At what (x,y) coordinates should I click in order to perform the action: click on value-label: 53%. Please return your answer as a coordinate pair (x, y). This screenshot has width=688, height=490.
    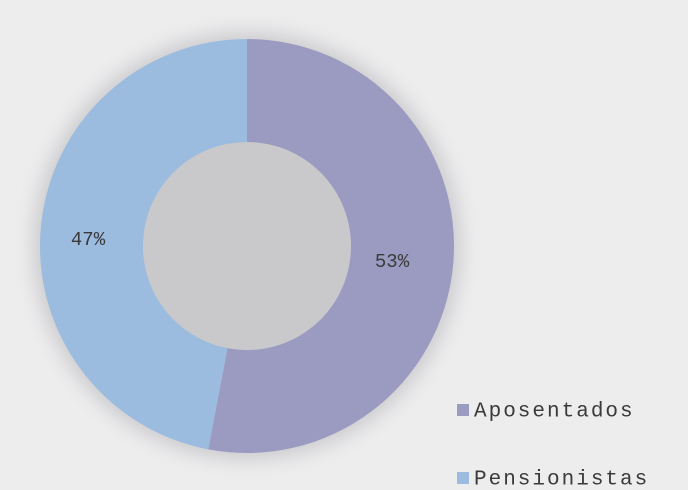
    Looking at the image, I should click on (392, 262).